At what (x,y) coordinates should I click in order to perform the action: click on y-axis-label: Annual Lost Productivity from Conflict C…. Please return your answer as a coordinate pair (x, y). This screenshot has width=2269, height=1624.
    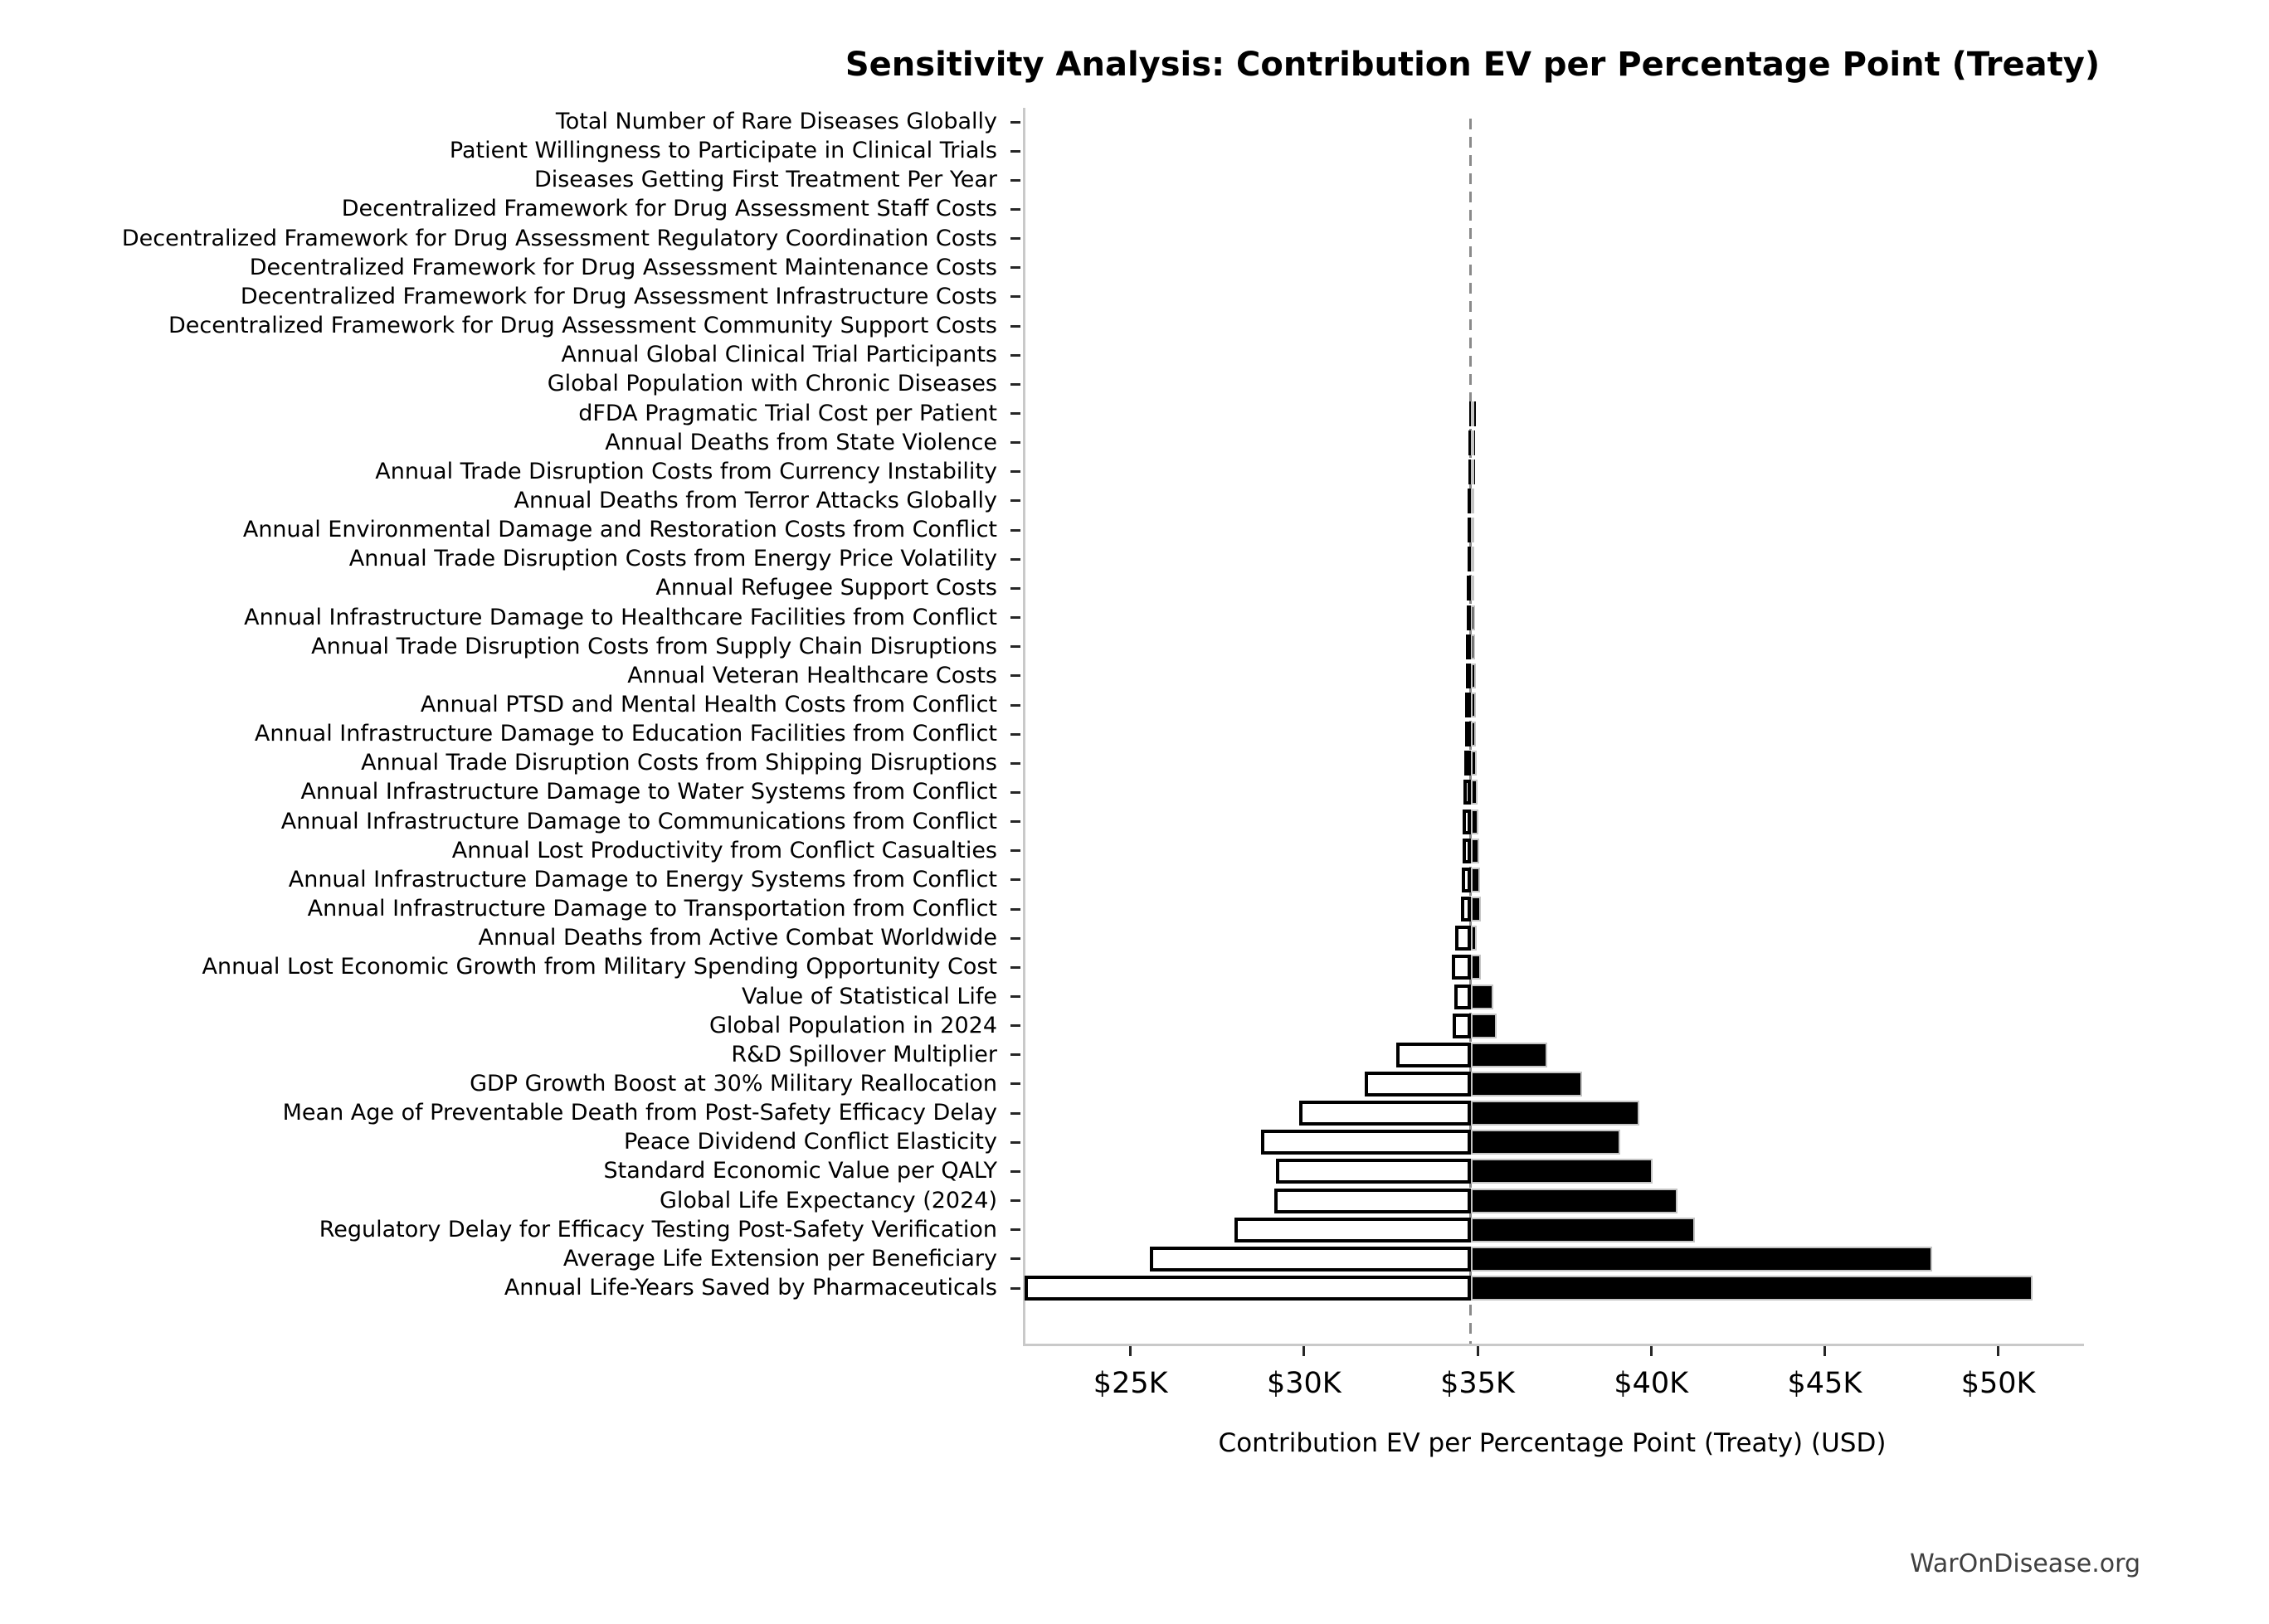
    Looking at the image, I should click on (724, 850).